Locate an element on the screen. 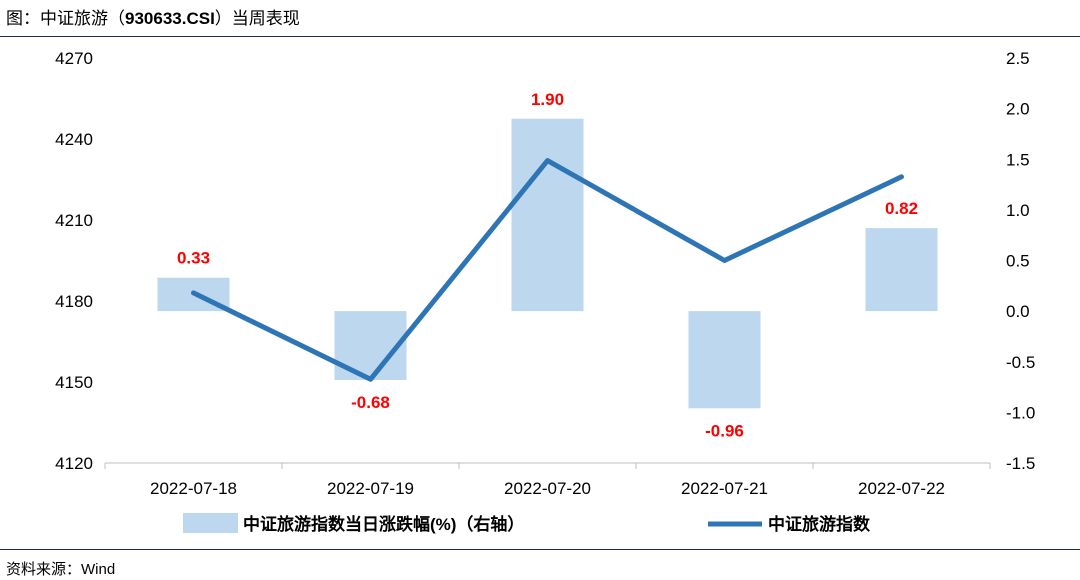 The height and width of the screenshot is (580, 1080). bottom-rule is located at coordinates (540, 549).